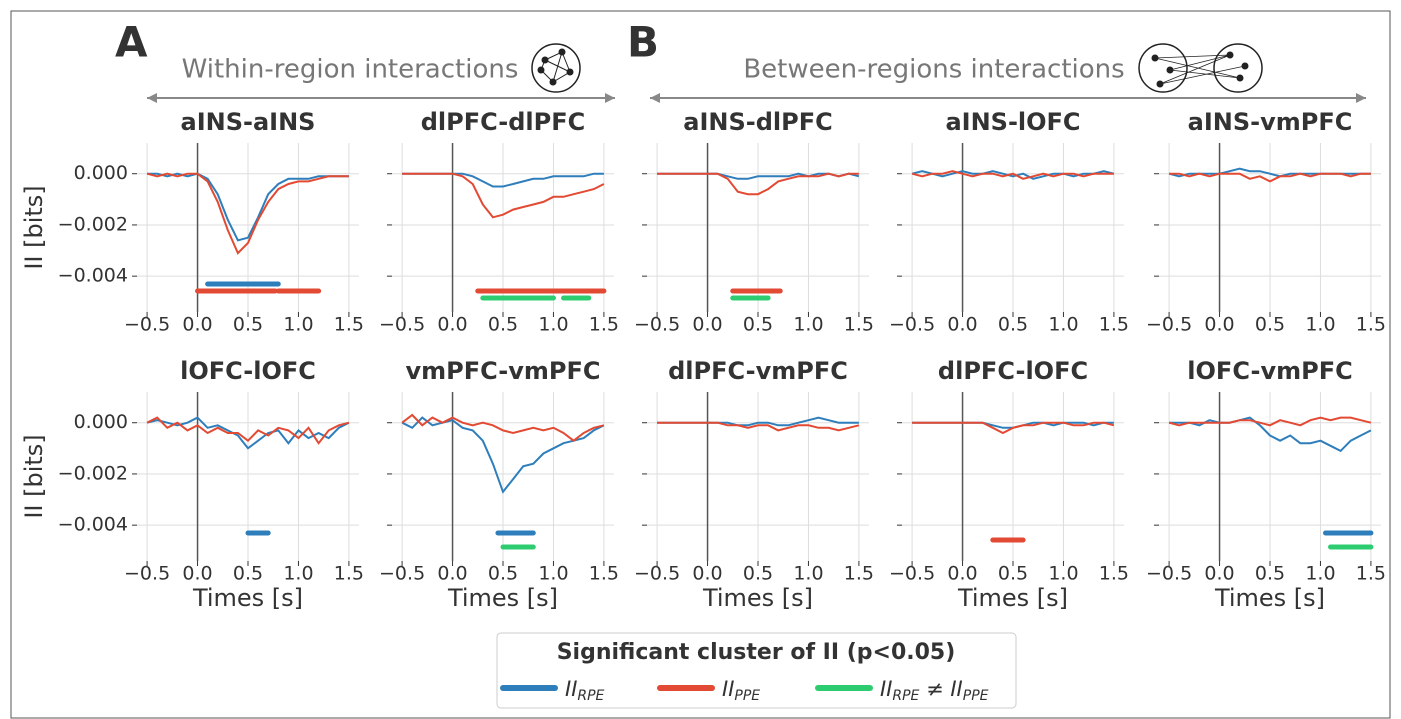 Image resolution: width=1401 pixels, height=719 pixels. I want to click on panel-title: dlPFC-dlPFC, so click(503, 122).